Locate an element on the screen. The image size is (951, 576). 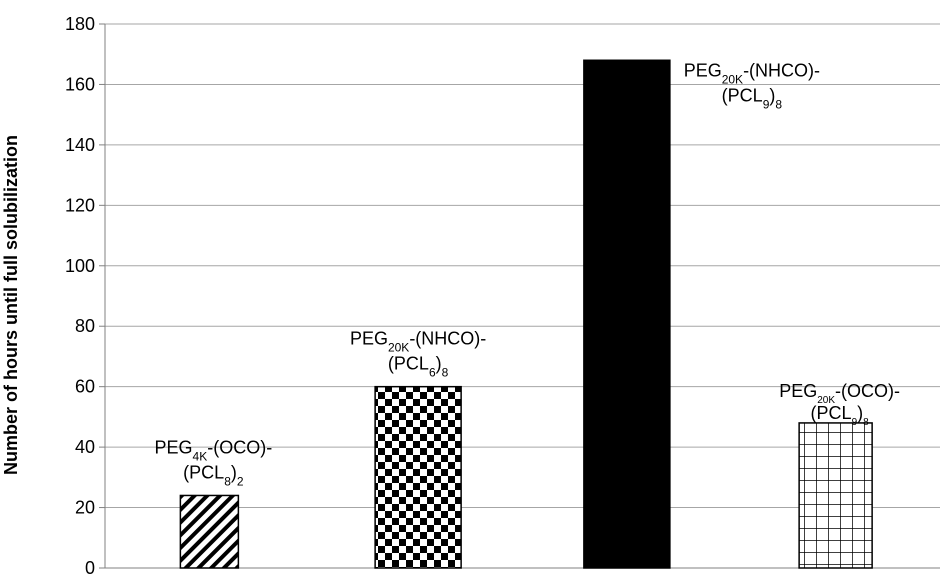
y-tick-label: 80 is located at coordinates (85, 326).